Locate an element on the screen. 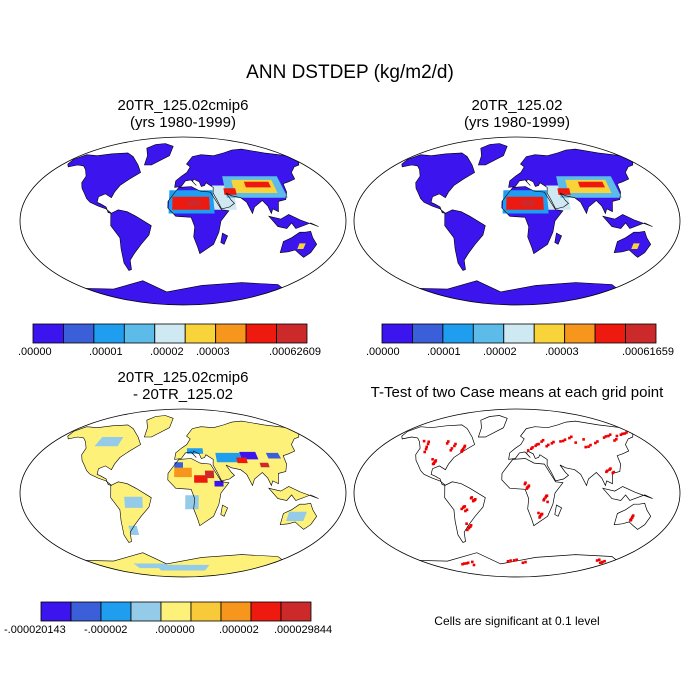  case1-cbar-label-2: .00002 is located at coordinates (167, 352).